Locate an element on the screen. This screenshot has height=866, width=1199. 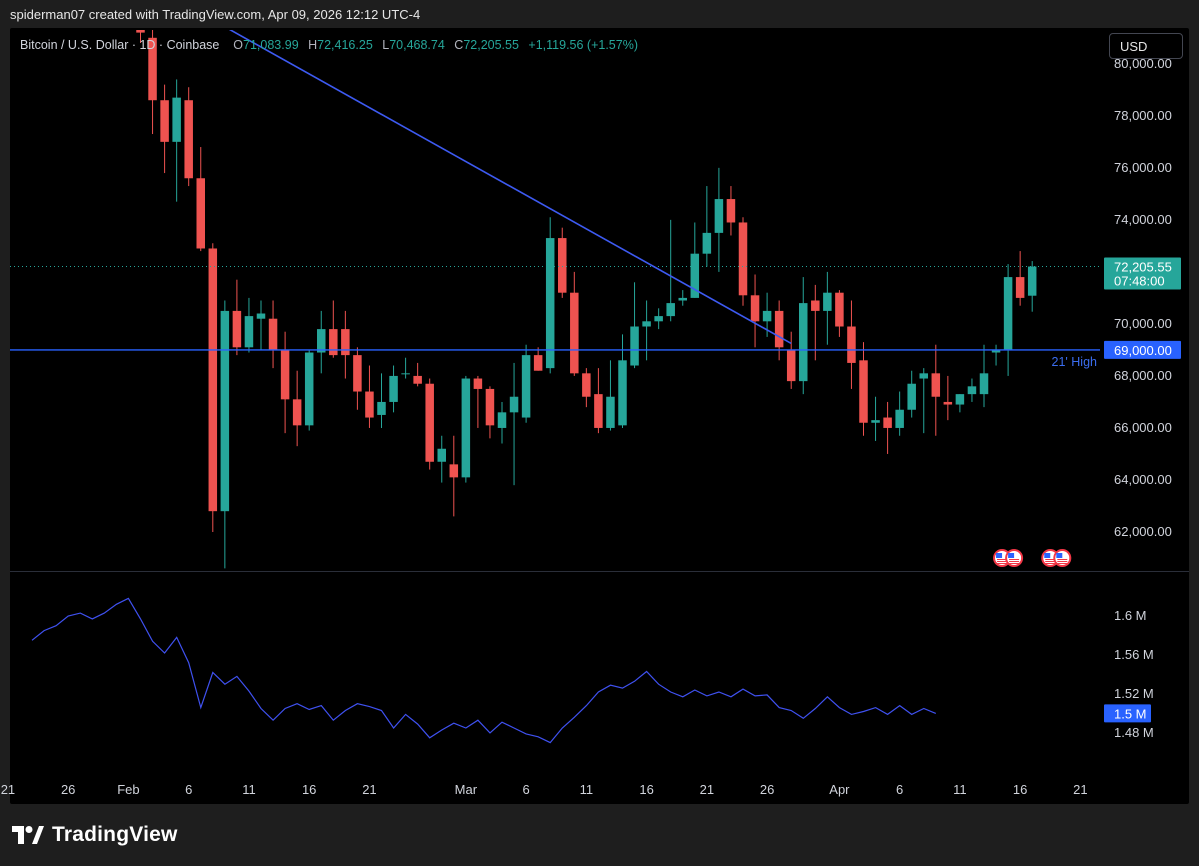
high-value: 72,416.25 is located at coordinates (345, 45).